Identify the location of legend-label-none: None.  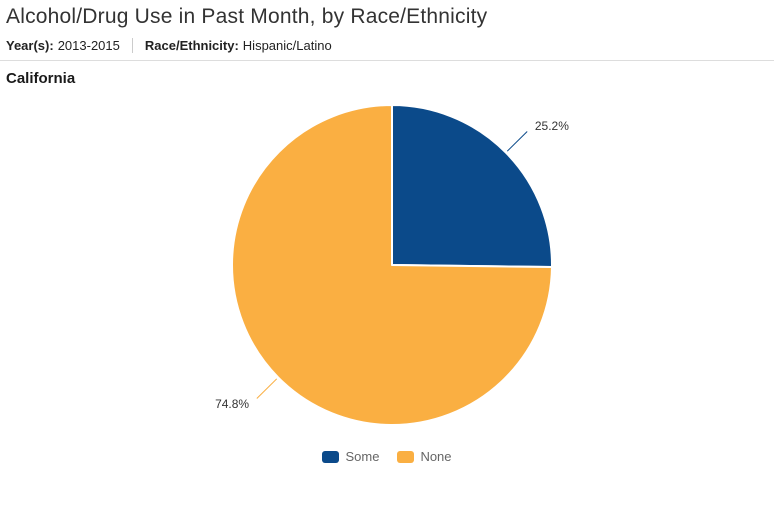
(436, 456).